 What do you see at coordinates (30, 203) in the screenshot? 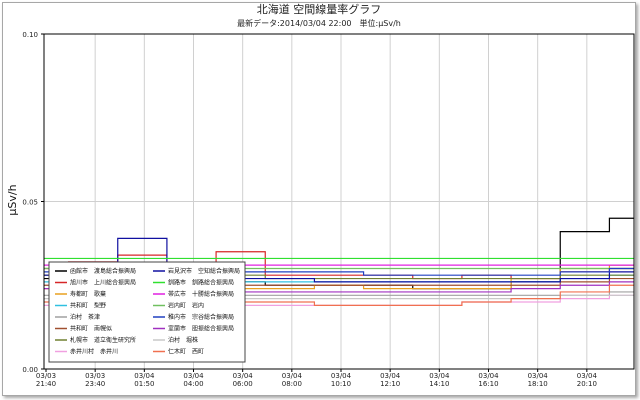
I see `y-tick-label: 0.05` at bounding box center [30, 203].